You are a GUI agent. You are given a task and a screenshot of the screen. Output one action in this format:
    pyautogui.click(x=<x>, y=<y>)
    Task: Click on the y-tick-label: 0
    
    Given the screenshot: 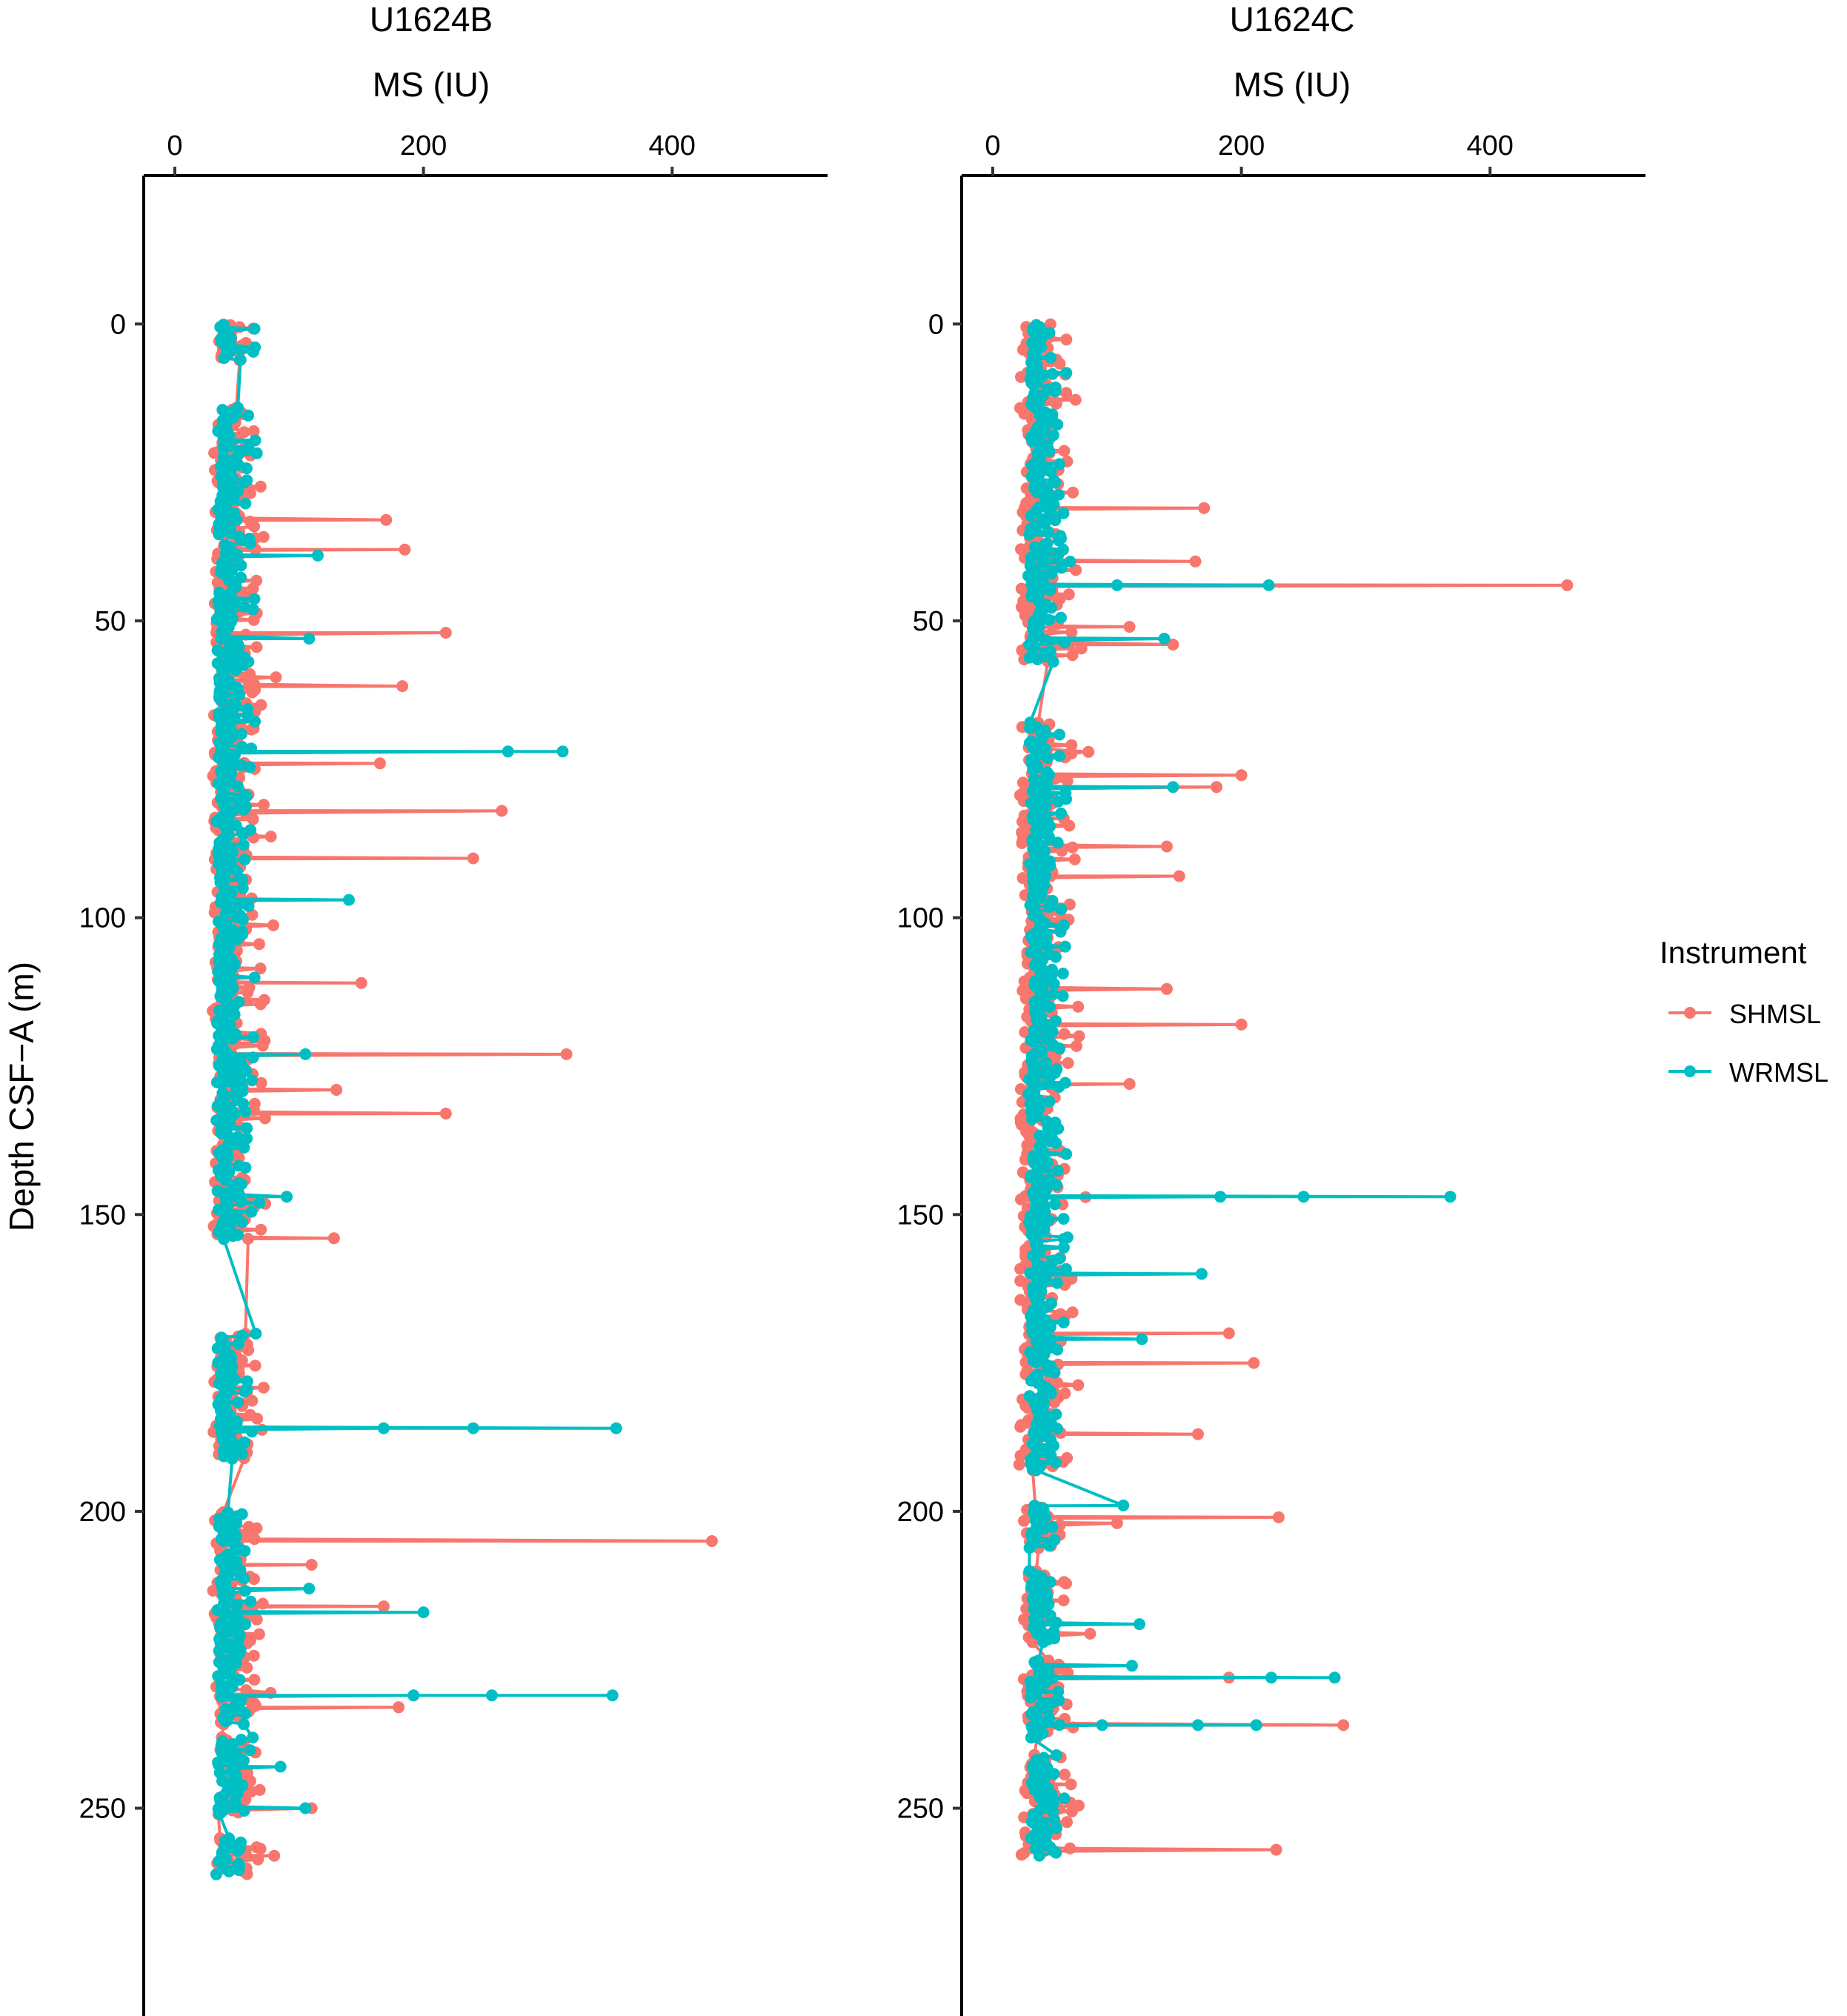 What is the action you would take?
    pyautogui.click(x=118, y=324)
    